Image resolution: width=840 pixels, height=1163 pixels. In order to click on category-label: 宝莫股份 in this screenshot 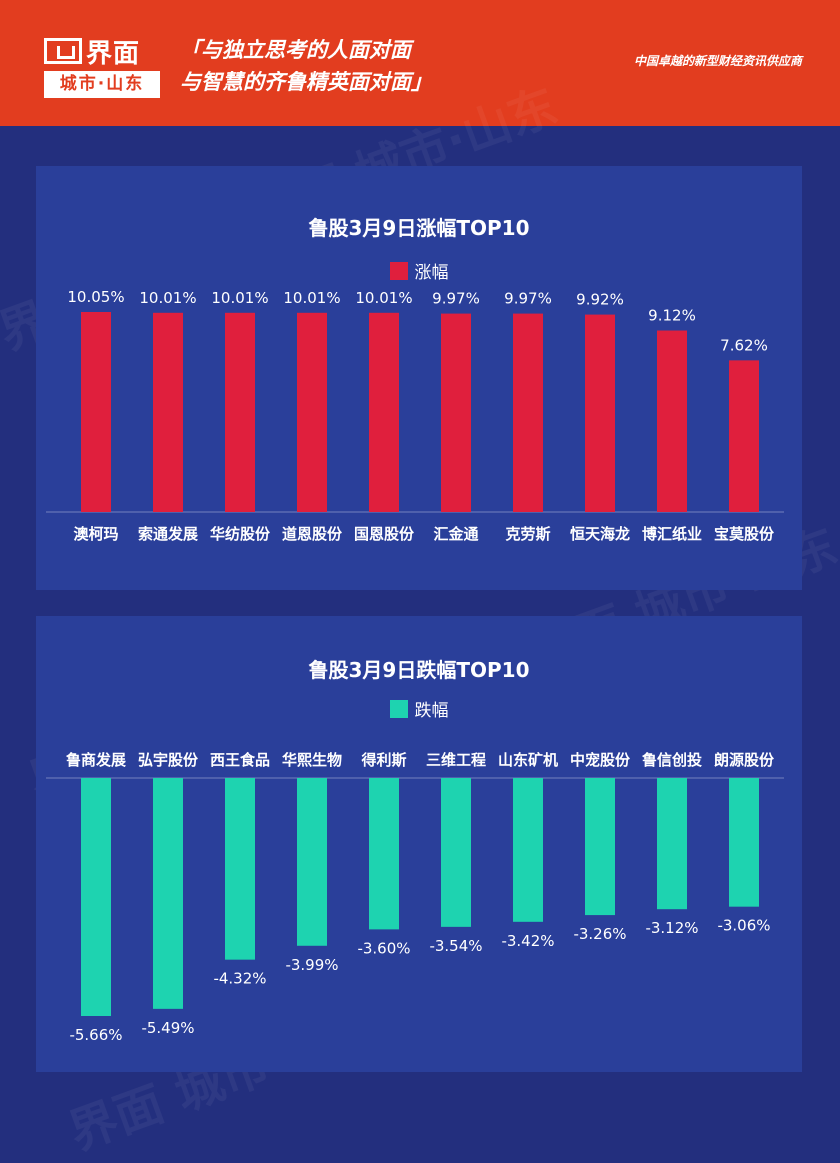, I will do `click(744, 534)`.